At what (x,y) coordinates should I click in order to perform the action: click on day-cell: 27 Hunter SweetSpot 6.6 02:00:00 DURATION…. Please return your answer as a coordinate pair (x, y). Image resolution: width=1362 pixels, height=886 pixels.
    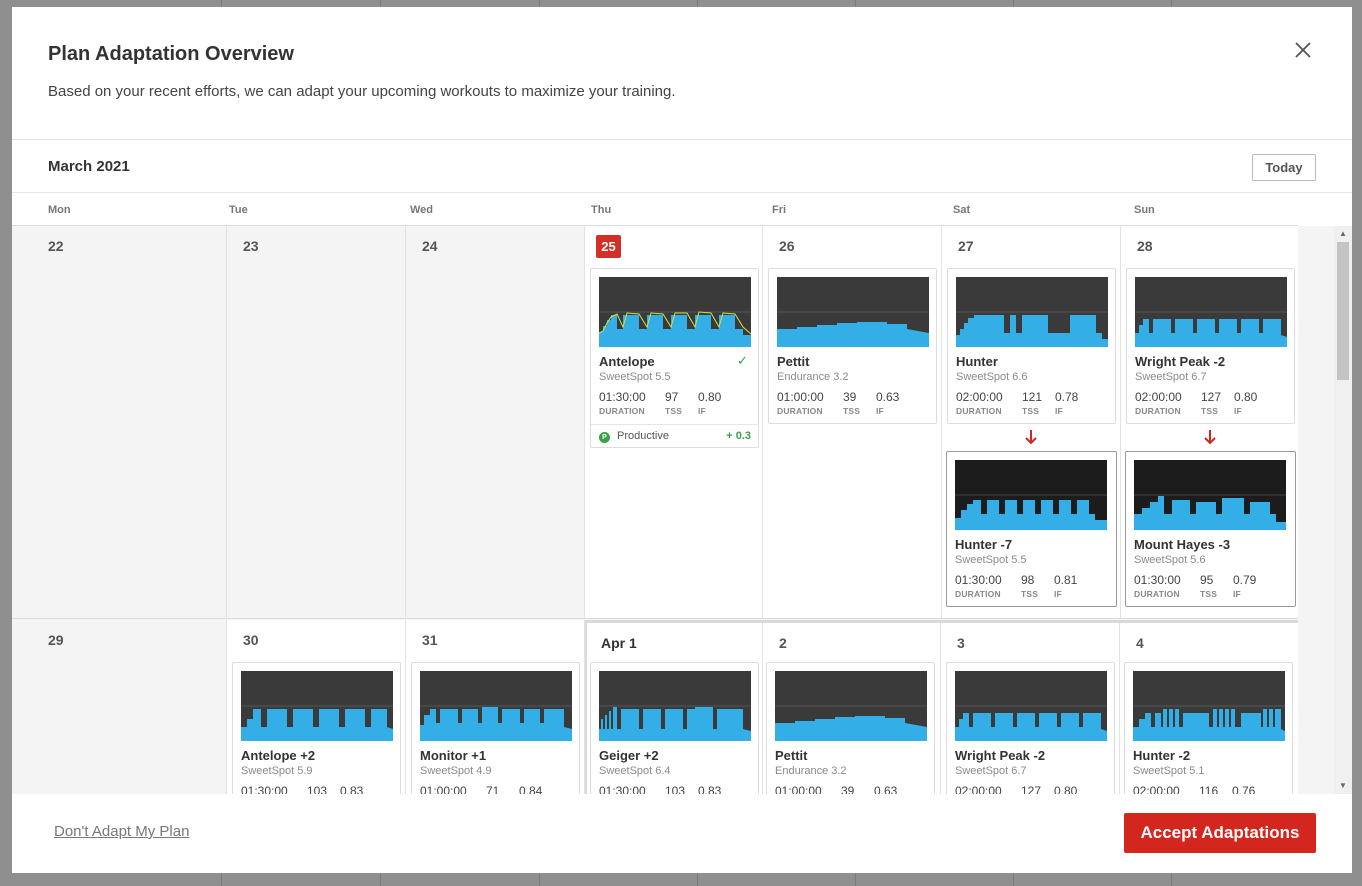
    Looking at the image, I should click on (1031, 422).